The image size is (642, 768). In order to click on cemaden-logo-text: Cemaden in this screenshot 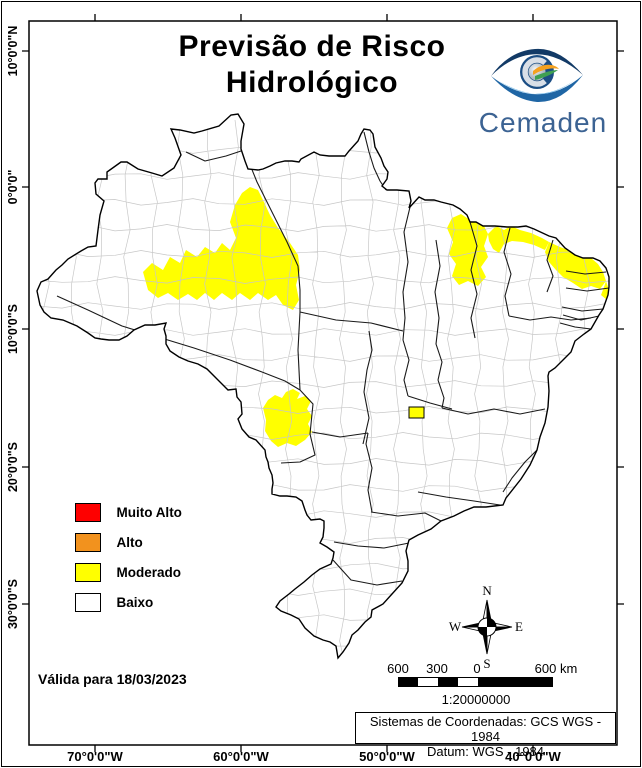, I will do `click(543, 122)`.